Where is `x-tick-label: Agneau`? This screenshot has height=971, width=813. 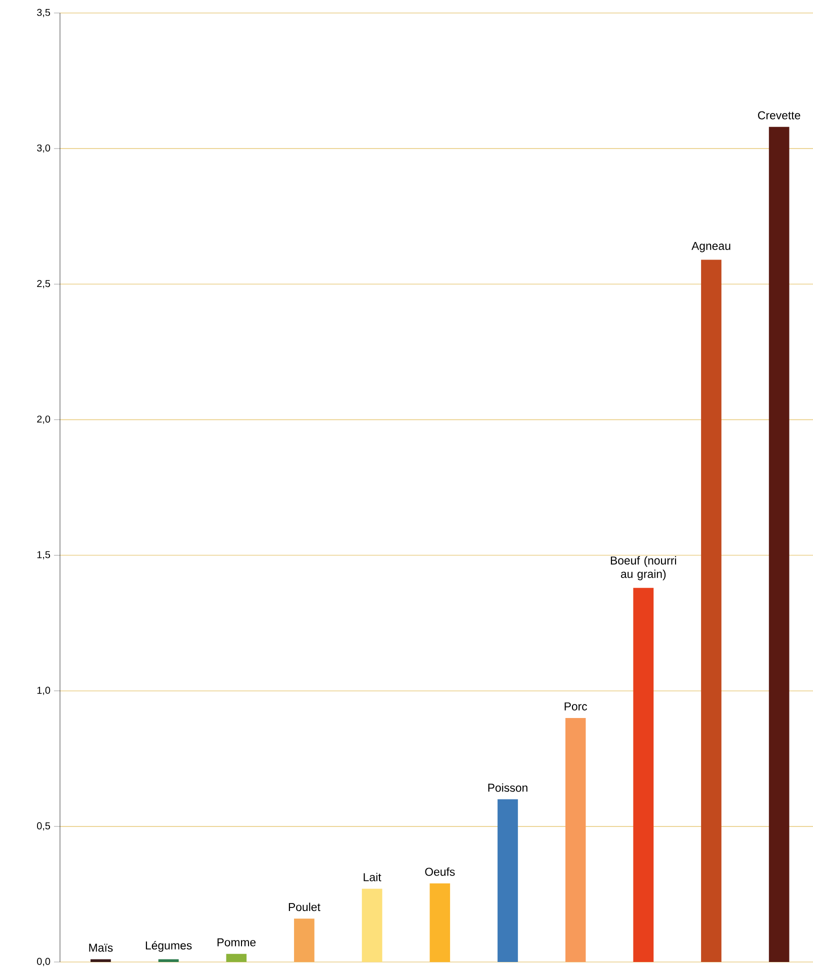
x-tick-label: Agneau is located at coordinates (711, 247).